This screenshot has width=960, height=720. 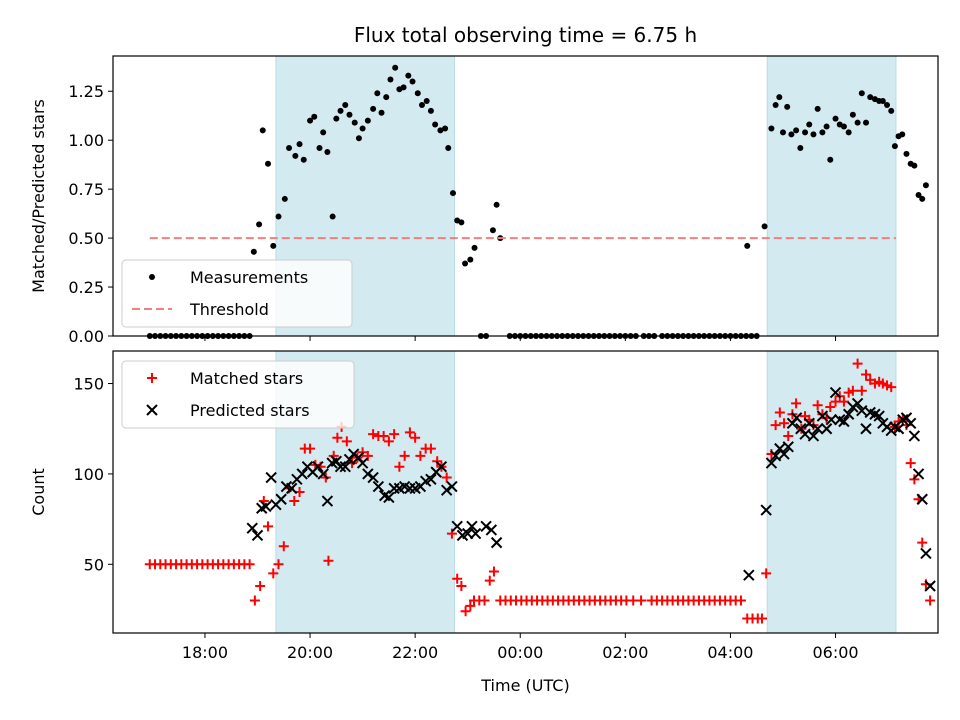 What do you see at coordinates (249, 277) in the screenshot?
I see `legend-label: Measurements` at bounding box center [249, 277].